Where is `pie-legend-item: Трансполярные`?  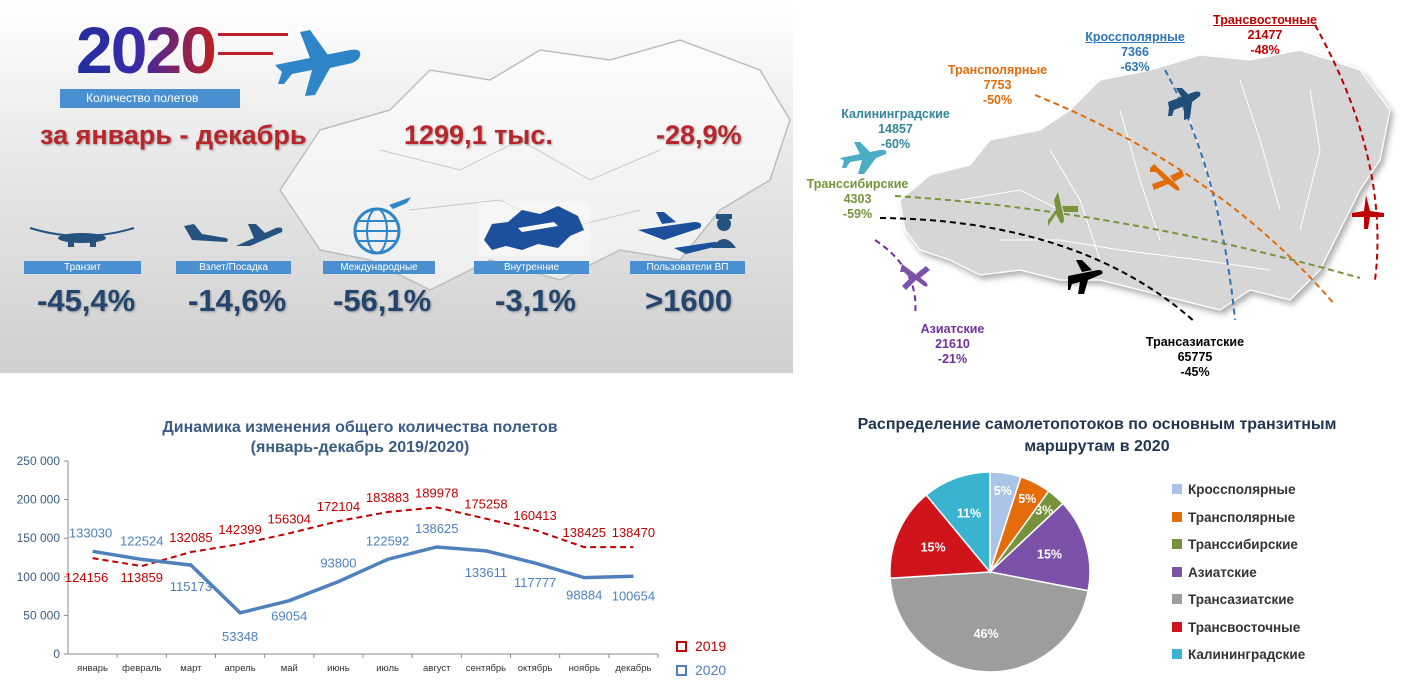 pie-legend-item: Трансполярные is located at coordinates (1238, 524).